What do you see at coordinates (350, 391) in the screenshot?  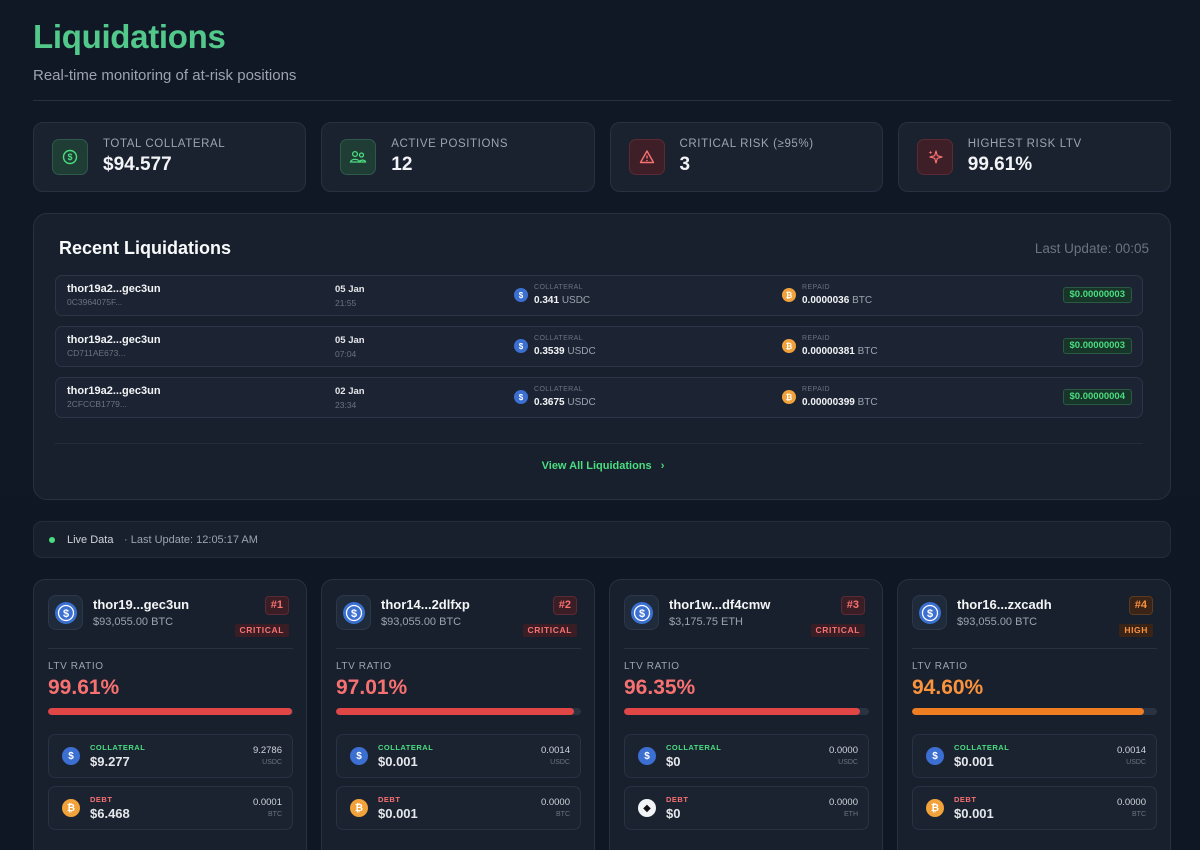 I see `liquidation-date: 02 Jan` at bounding box center [350, 391].